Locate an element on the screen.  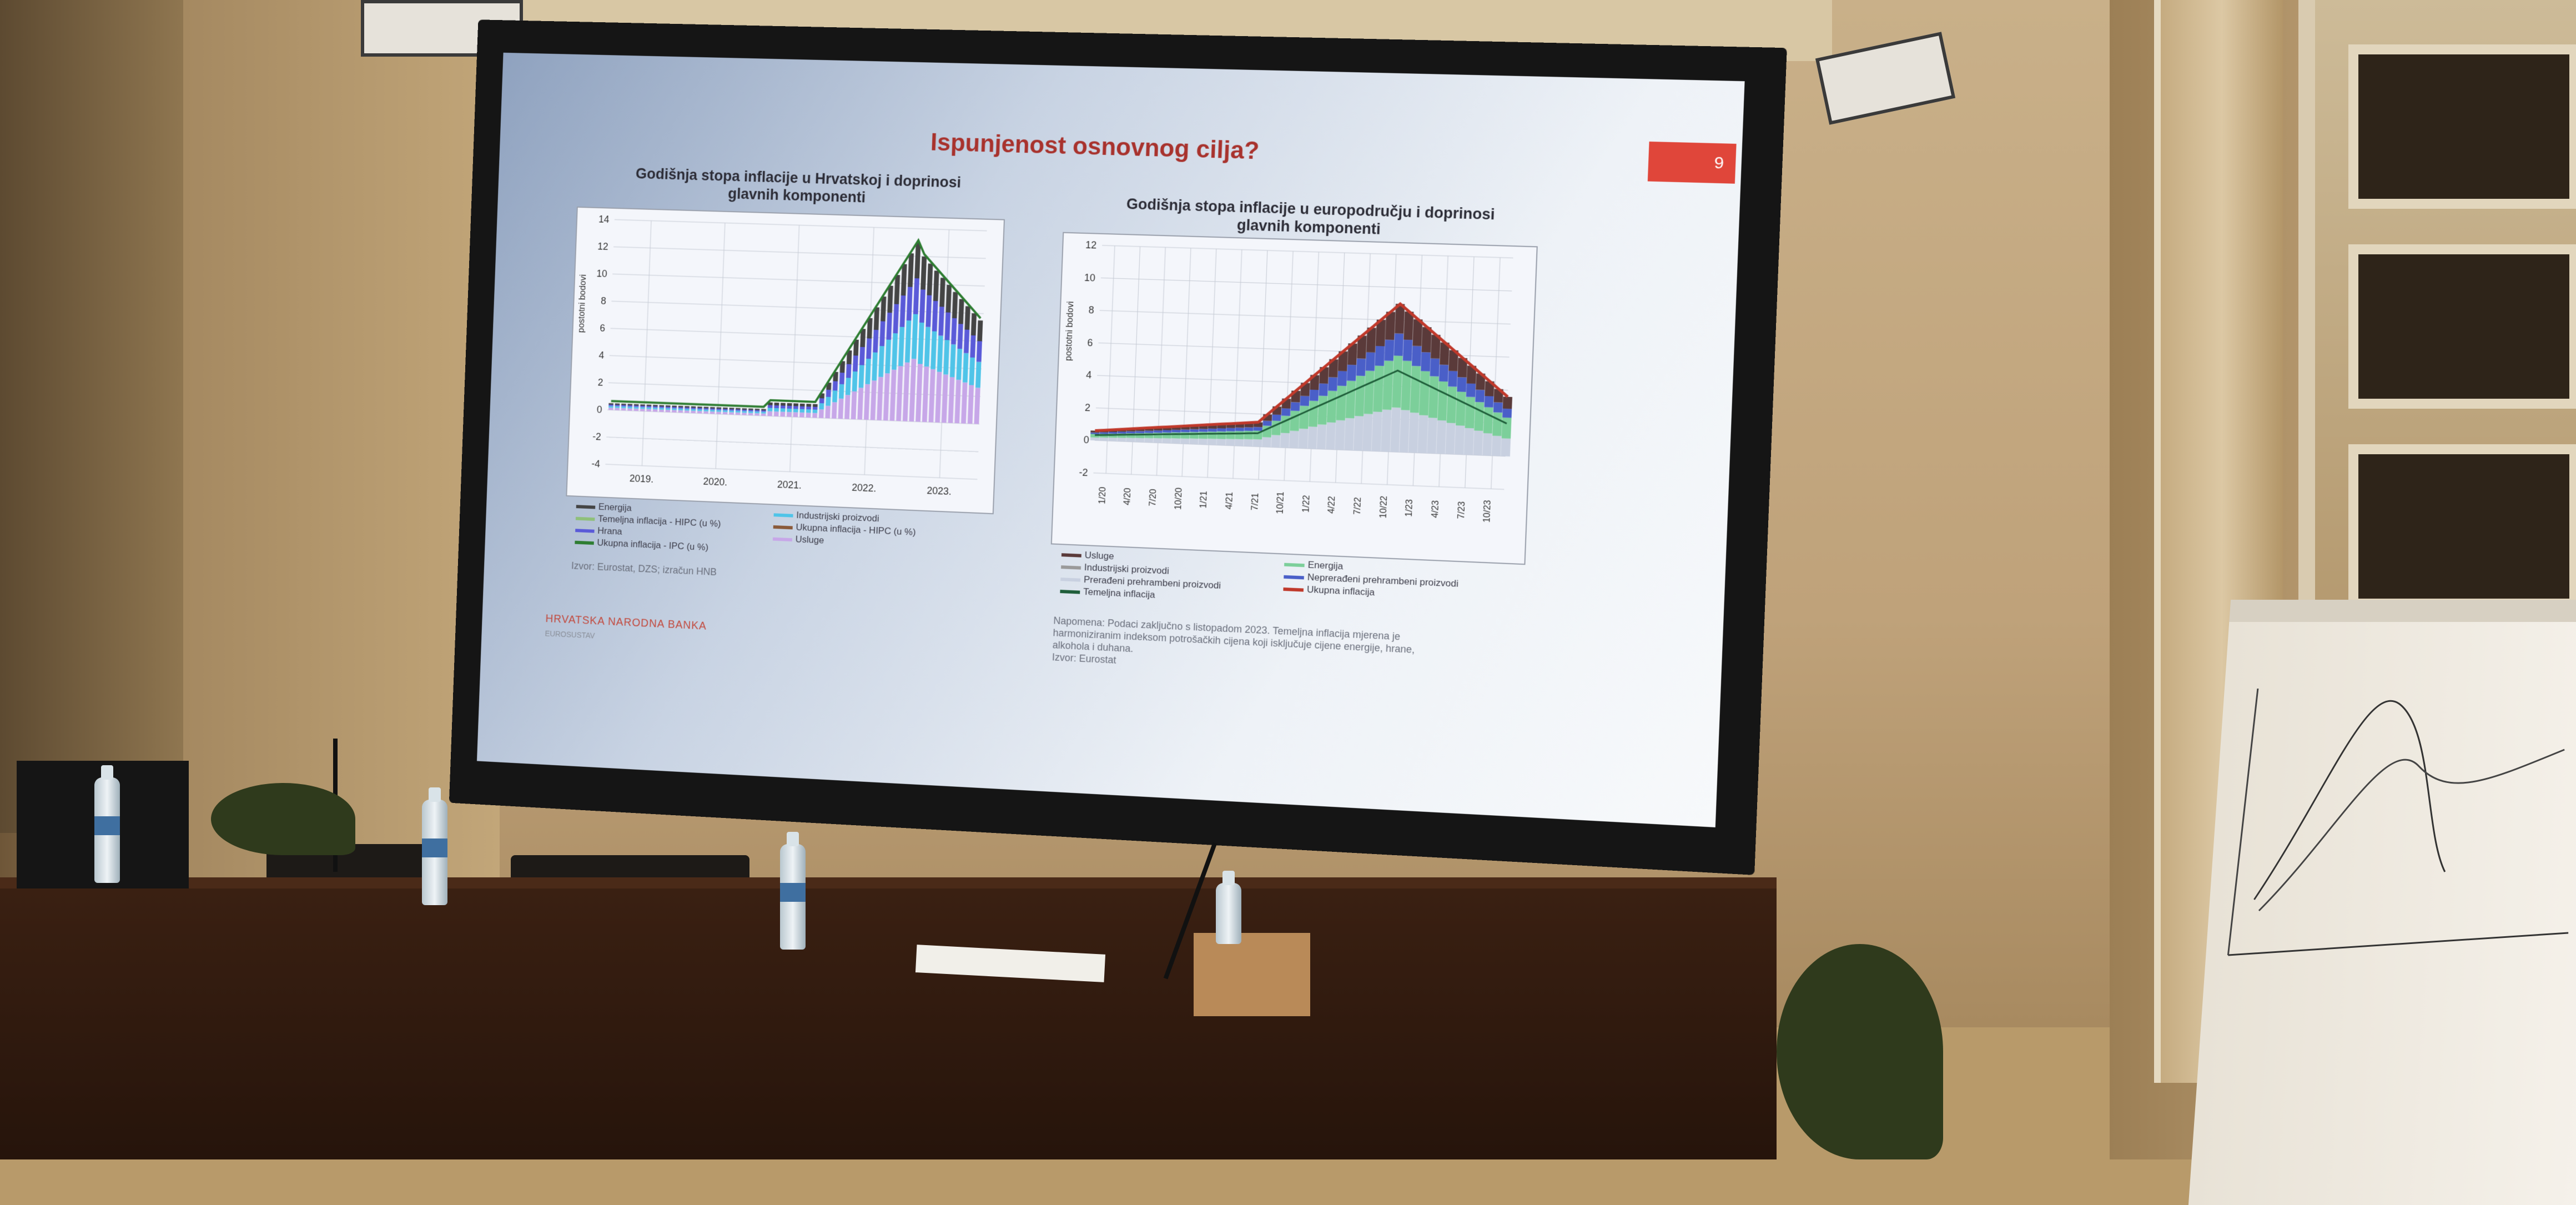
left-chart-gridline is located at coordinates (791, 471).